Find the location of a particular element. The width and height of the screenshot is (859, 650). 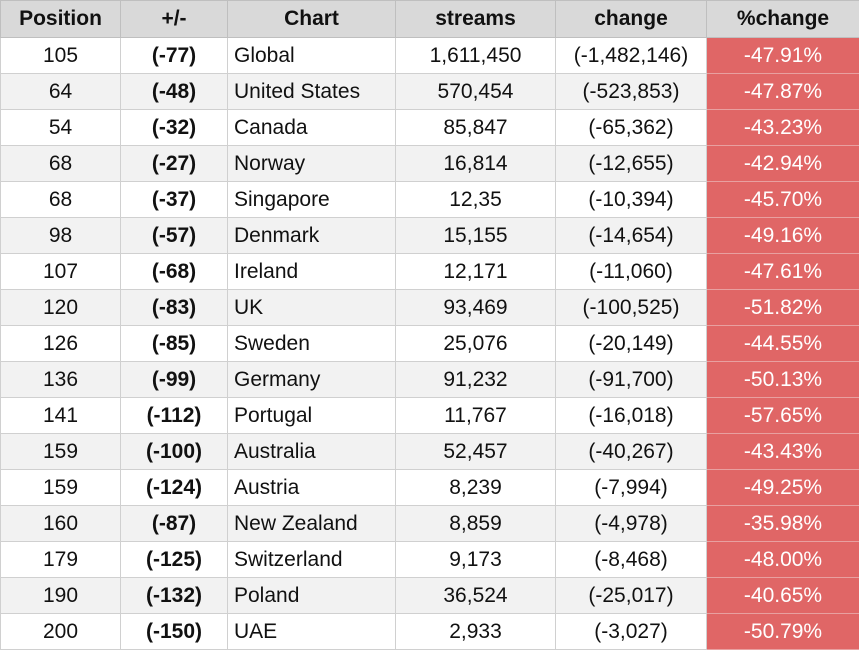

chart-name-cell: Denmark is located at coordinates (312, 236).